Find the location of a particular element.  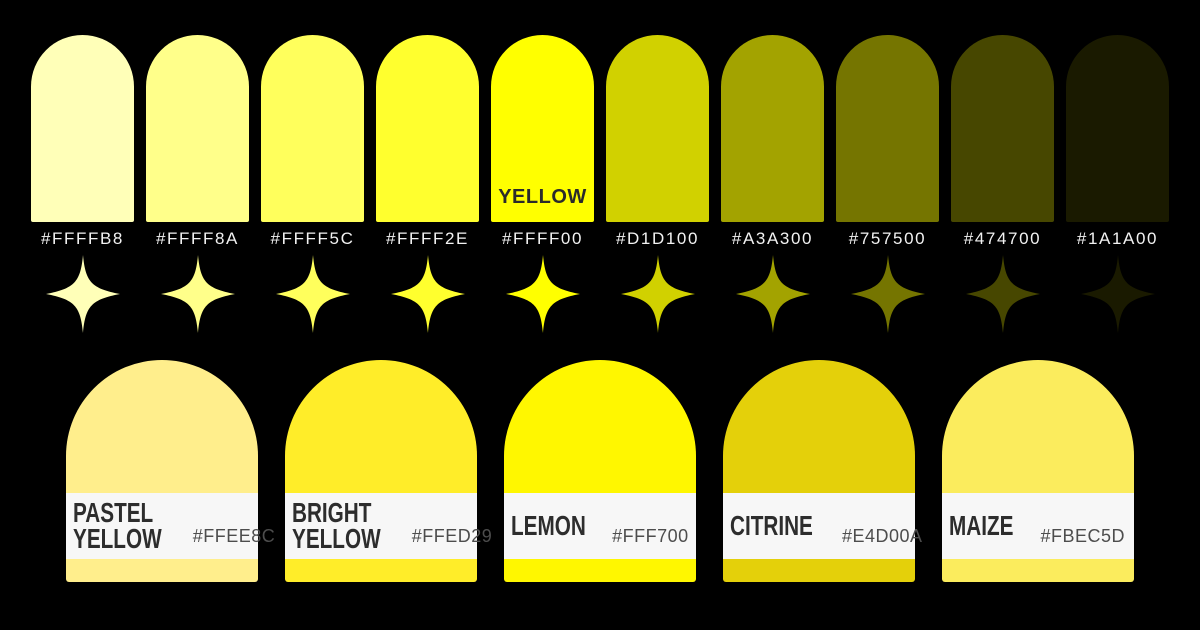

palette-card-hex: #FFEE8C is located at coordinates (234, 536).